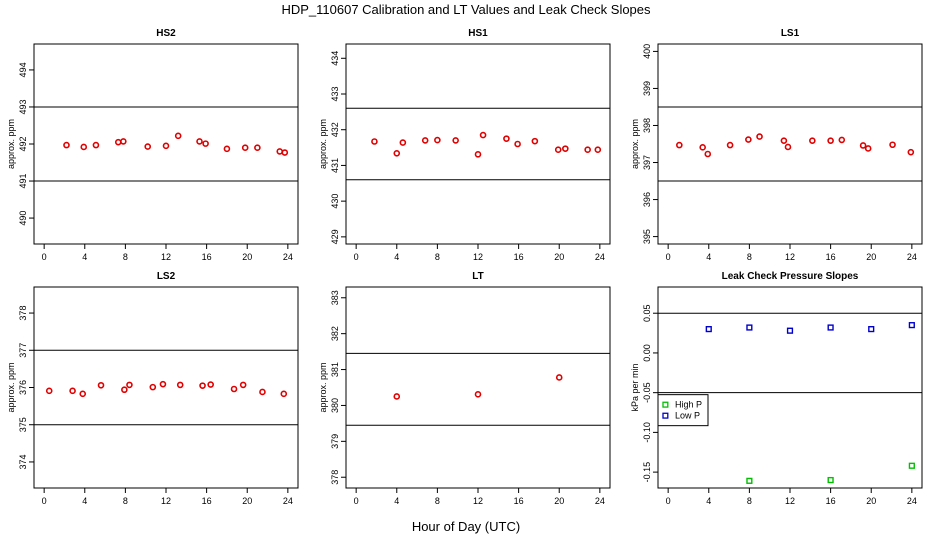 The image size is (936, 540). What do you see at coordinates (23, 218) in the screenshot?
I see `y-tick-label: 490` at bounding box center [23, 218].